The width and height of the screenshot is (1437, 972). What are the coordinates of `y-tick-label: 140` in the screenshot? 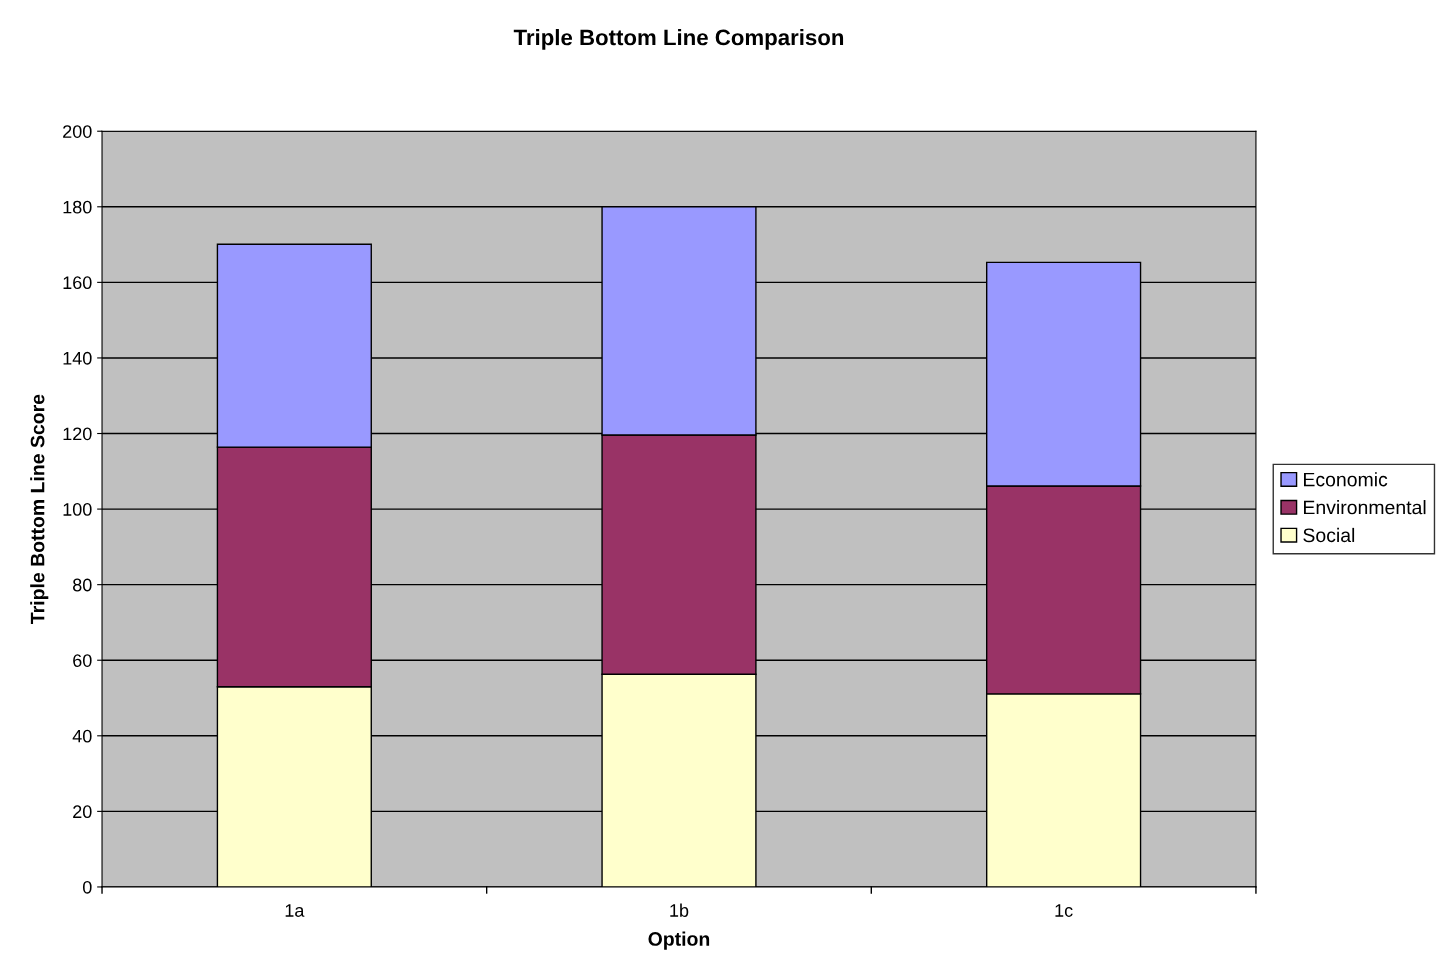 It's located at (77, 358).